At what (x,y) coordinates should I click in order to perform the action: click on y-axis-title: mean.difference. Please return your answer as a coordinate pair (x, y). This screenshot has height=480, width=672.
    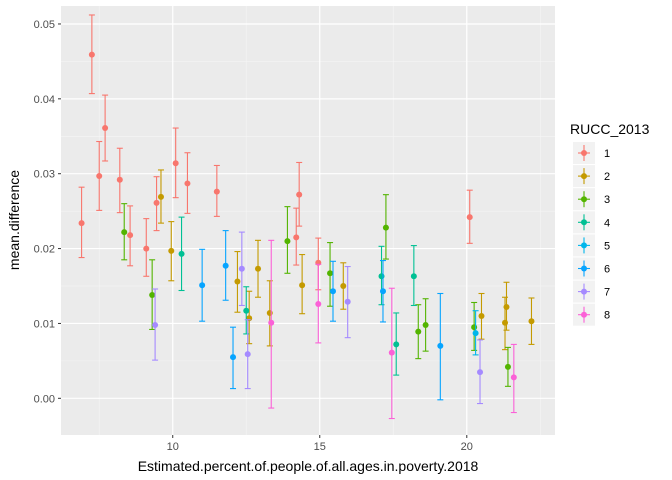
    Looking at the image, I should click on (14, 220).